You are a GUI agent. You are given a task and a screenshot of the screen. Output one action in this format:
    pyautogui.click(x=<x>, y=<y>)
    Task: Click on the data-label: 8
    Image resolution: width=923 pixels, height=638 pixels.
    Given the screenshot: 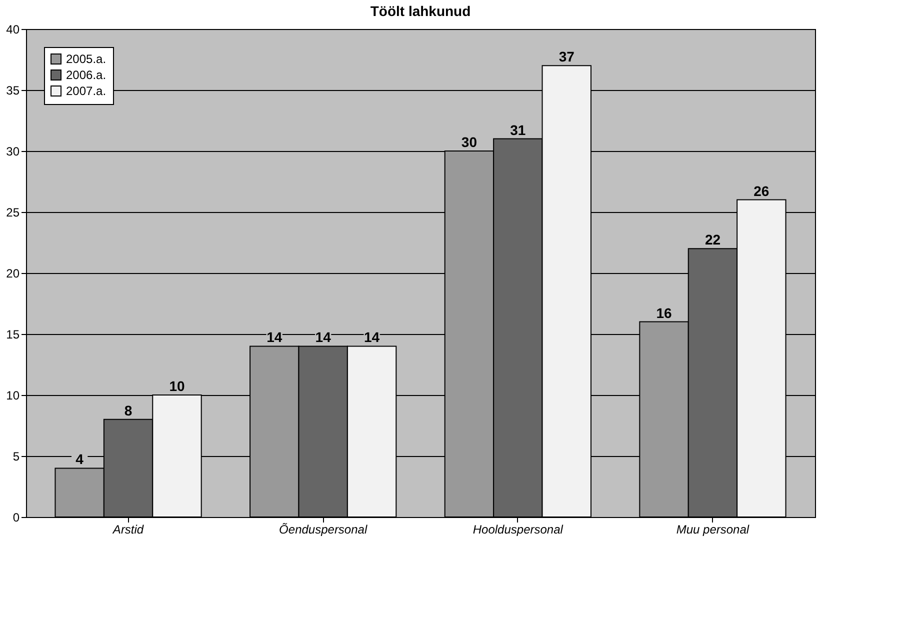 What is the action you would take?
    pyautogui.click(x=128, y=410)
    